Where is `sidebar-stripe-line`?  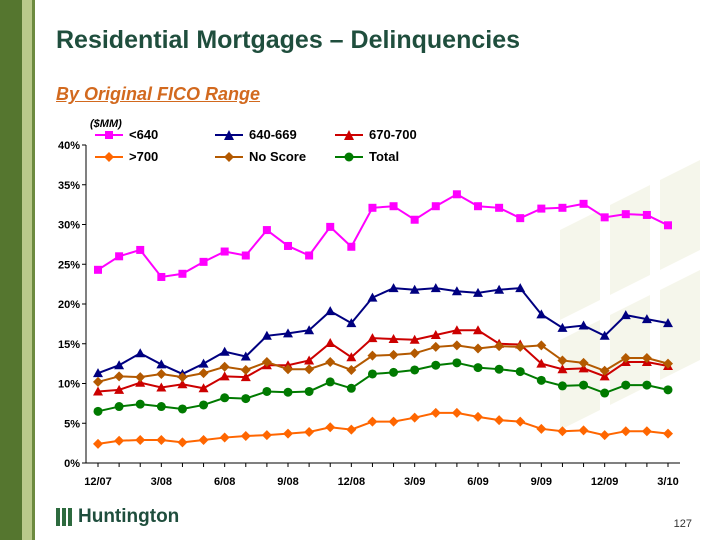 sidebar-stripe-line is located at coordinates (33, 270).